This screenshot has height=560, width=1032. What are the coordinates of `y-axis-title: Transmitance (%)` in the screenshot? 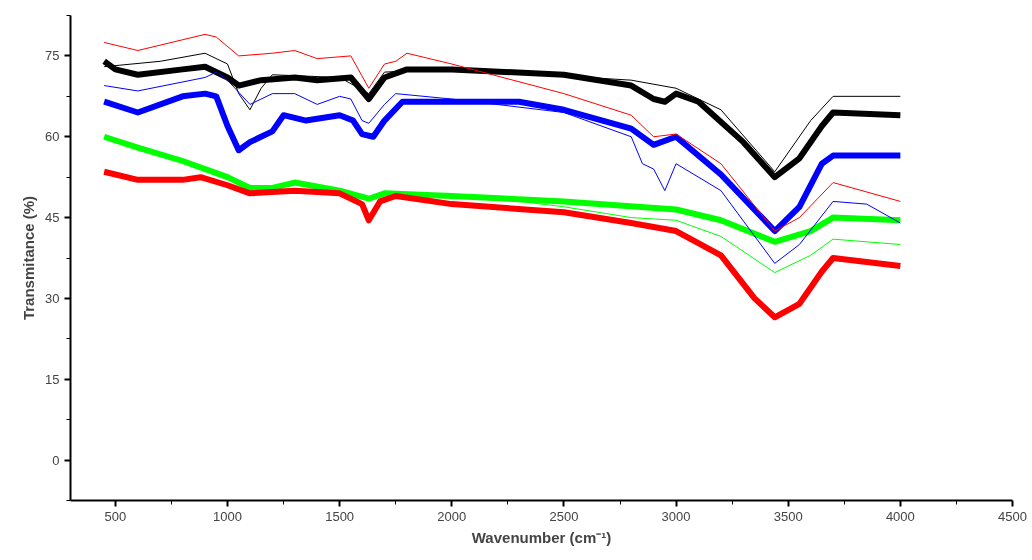 It's located at (29, 258).